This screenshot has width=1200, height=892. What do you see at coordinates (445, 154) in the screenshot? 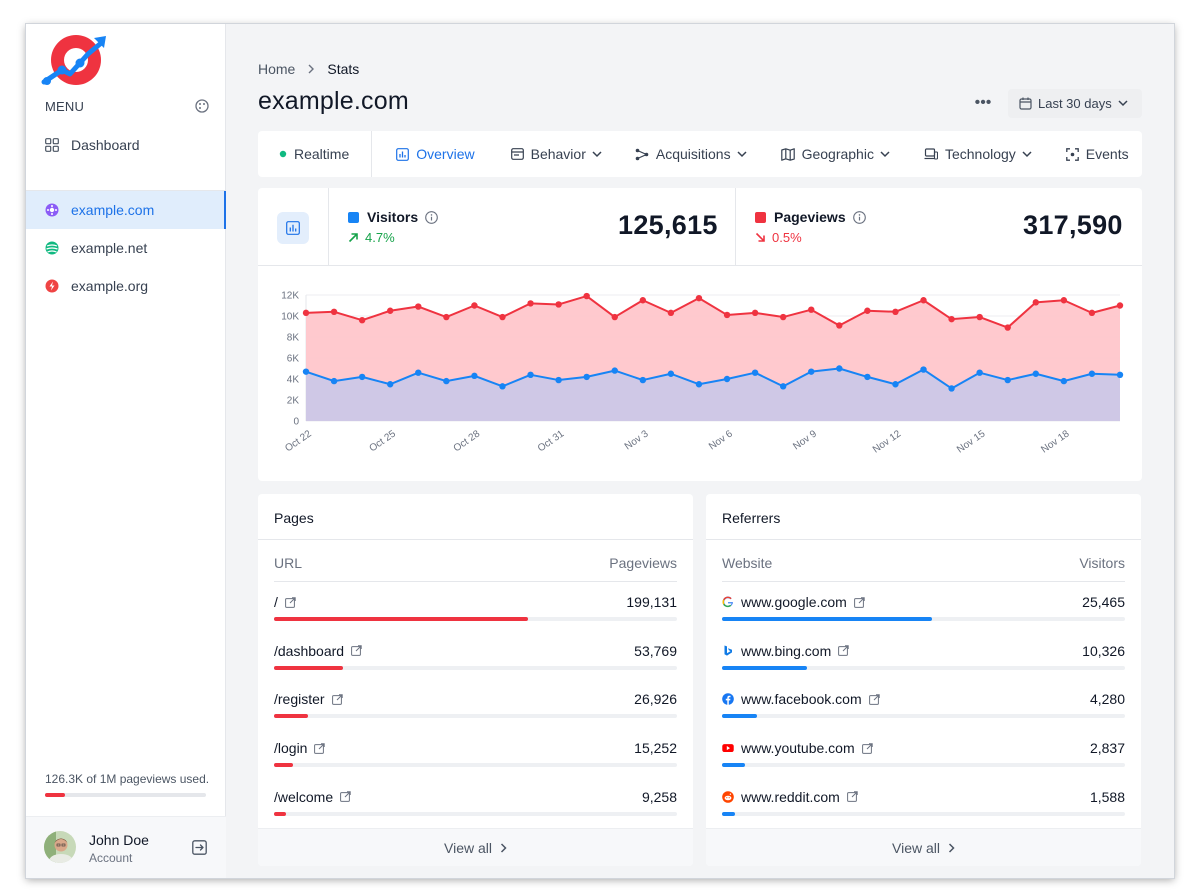
I see `tab-label: Overview` at bounding box center [445, 154].